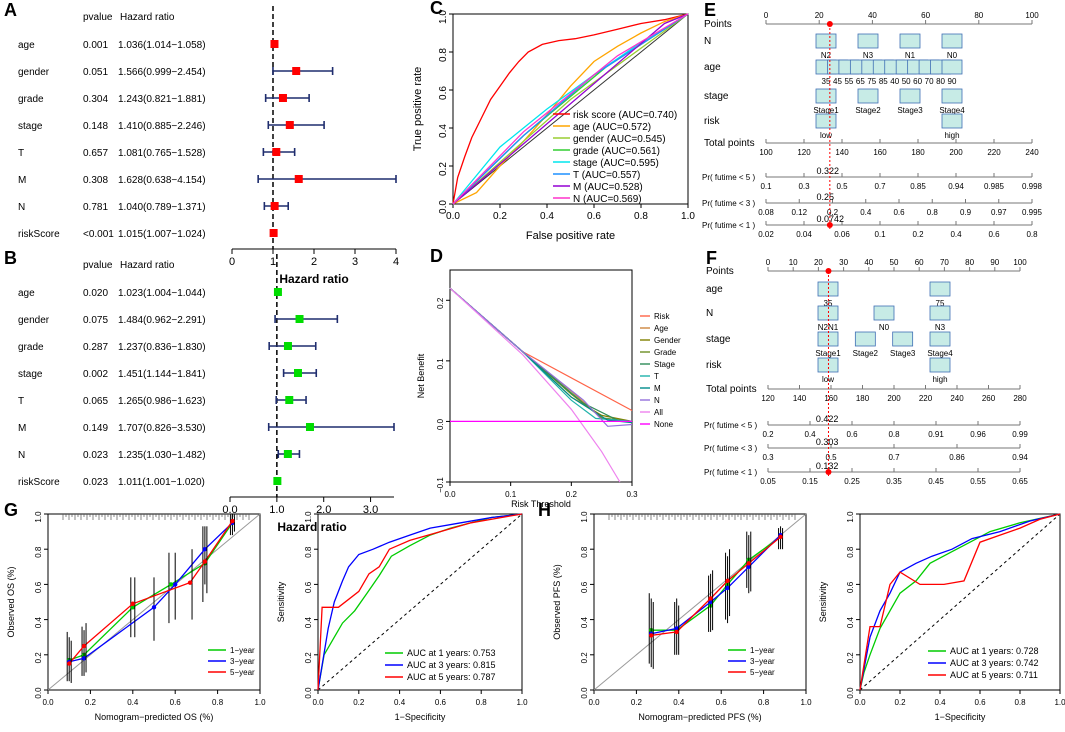  Describe the element at coordinates (162, 180) in the screenshot. I see `hr-cell: 1.628(0.638−4.154)` at that location.